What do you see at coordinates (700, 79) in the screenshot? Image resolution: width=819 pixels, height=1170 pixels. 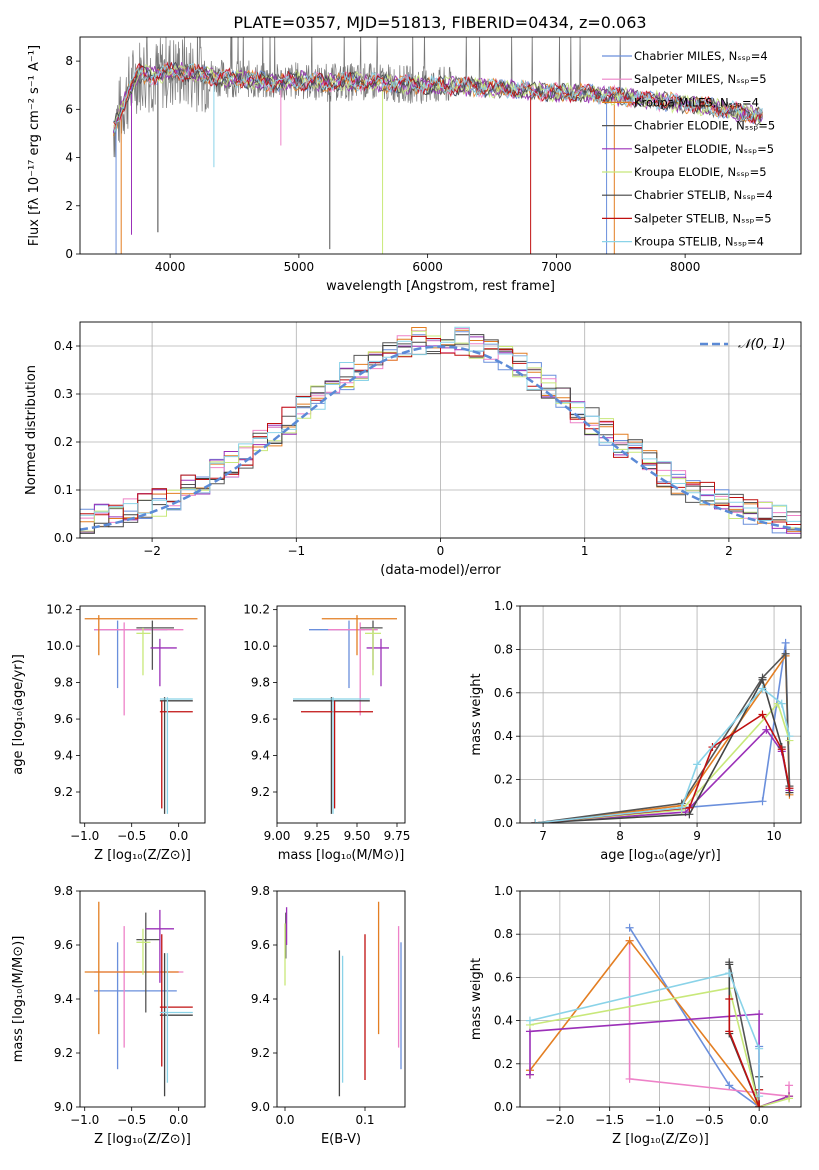 I see `legend-label-2: Salpeter MILES, Nₛₛₚ=5` at bounding box center [700, 79].